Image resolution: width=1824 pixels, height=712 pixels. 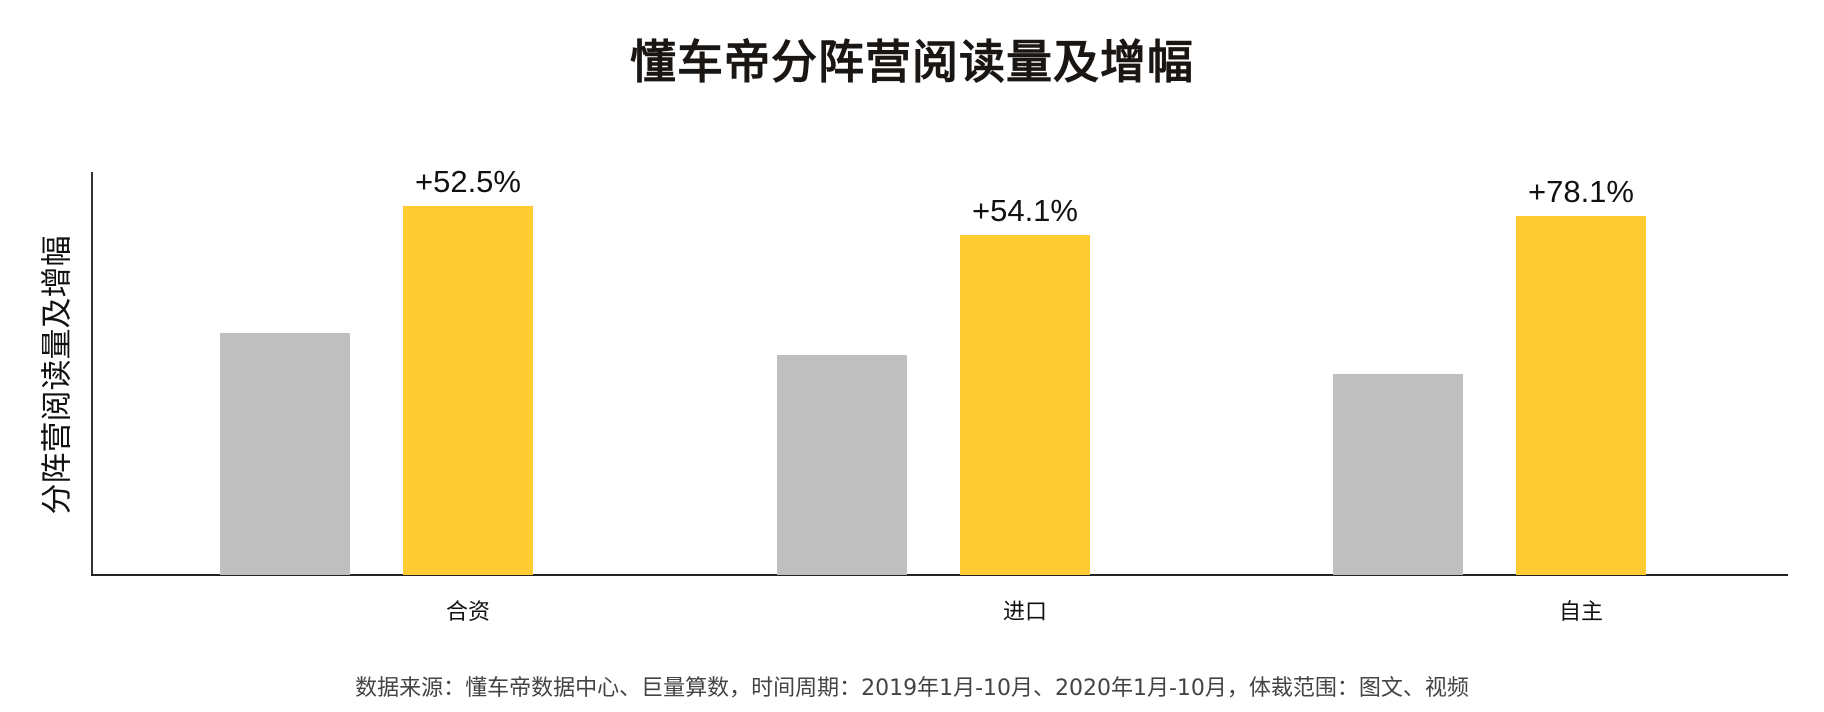 What do you see at coordinates (57, 375) in the screenshot?
I see `y-axis-label: 分阵营阅读量及增幅` at bounding box center [57, 375].